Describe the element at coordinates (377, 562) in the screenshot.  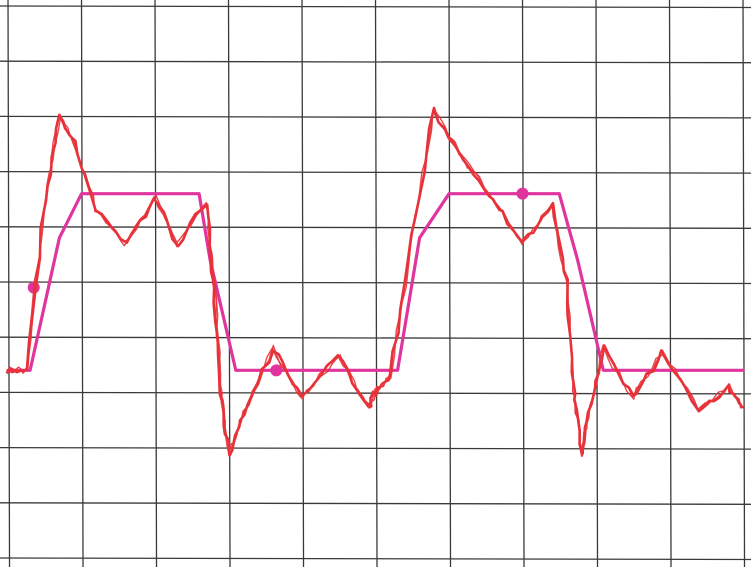
I see `bottom-ticks` at that location.